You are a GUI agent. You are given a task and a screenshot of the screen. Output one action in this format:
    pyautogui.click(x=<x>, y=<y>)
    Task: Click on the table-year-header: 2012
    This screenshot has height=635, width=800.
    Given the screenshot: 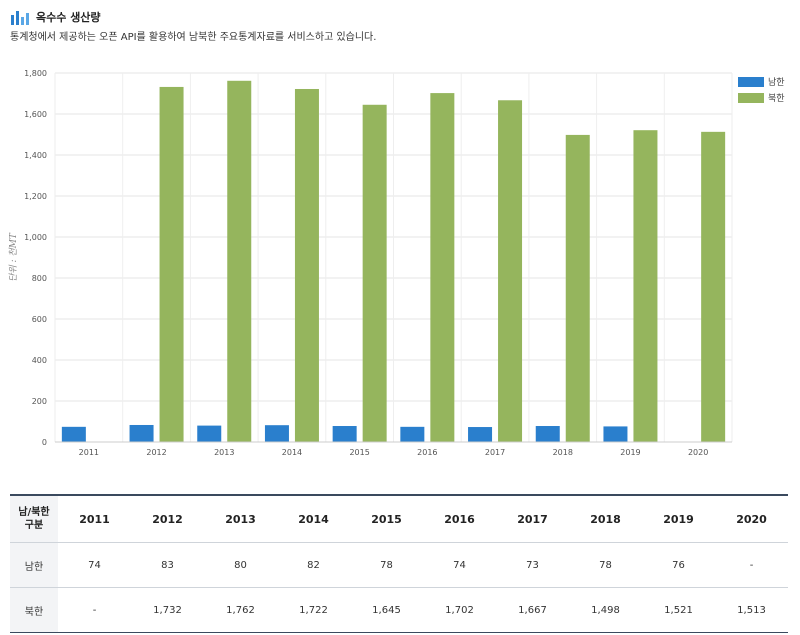 What is the action you would take?
    pyautogui.click(x=167, y=518)
    